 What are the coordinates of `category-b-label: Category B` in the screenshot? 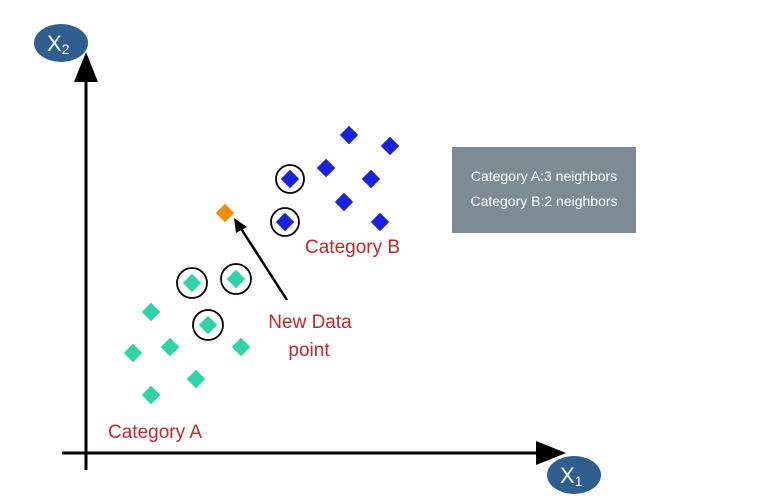 It's located at (352, 247).